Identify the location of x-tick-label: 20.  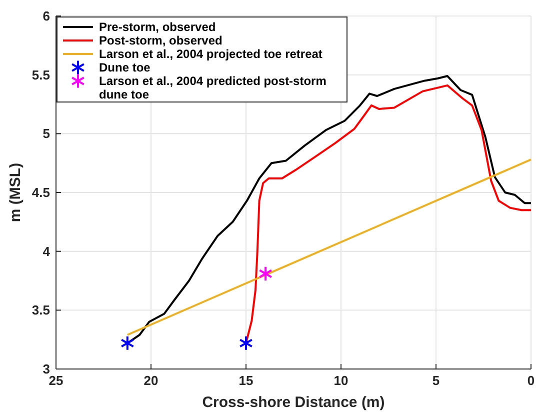
(151, 380).